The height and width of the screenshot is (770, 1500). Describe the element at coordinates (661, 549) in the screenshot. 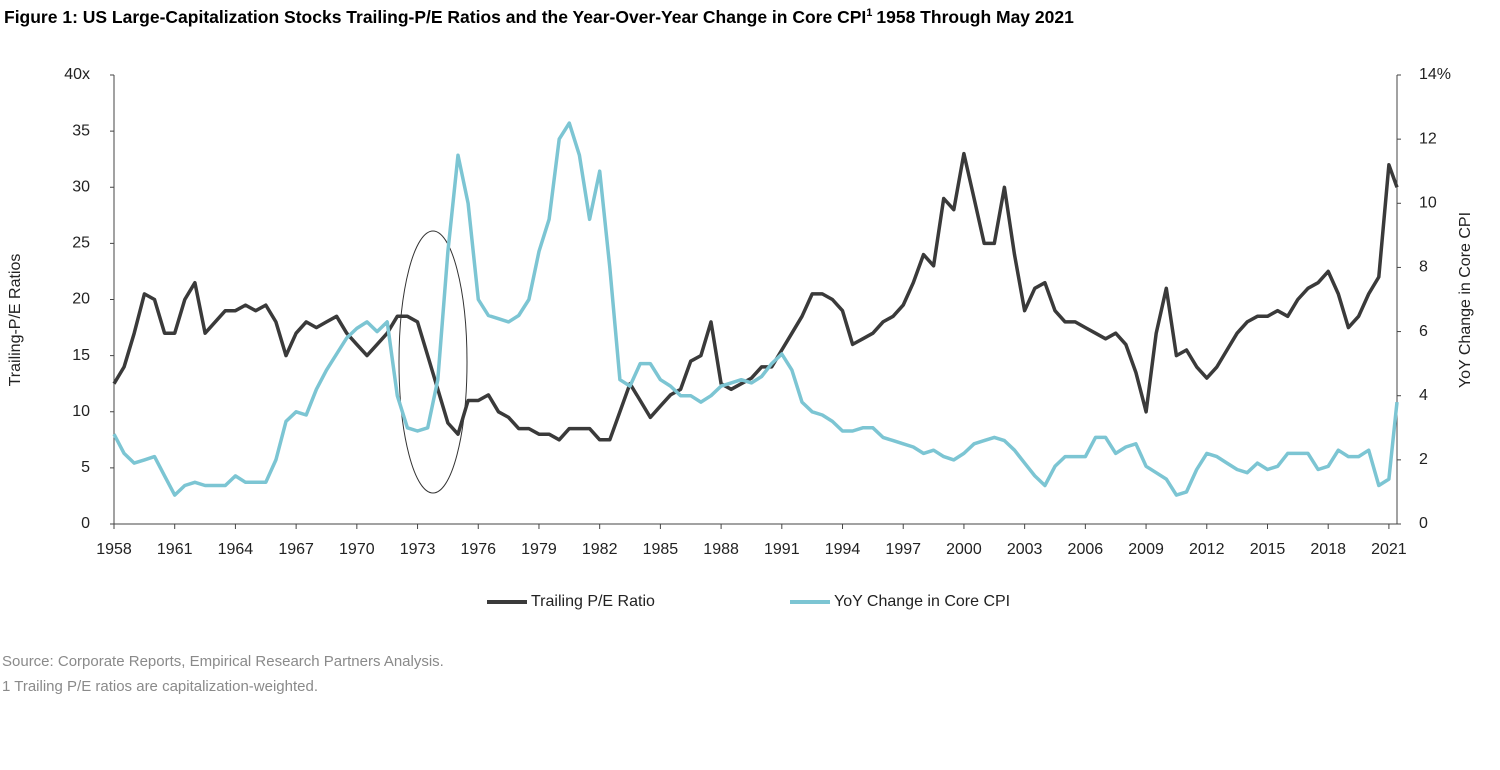

I see `x-tick-label: 1985` at that location.